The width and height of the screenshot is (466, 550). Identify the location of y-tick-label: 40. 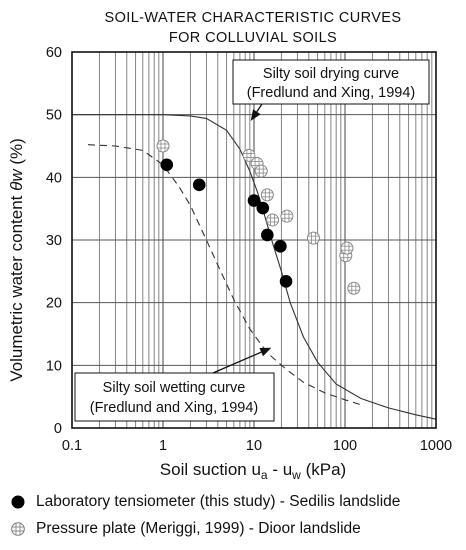
(54, 178).